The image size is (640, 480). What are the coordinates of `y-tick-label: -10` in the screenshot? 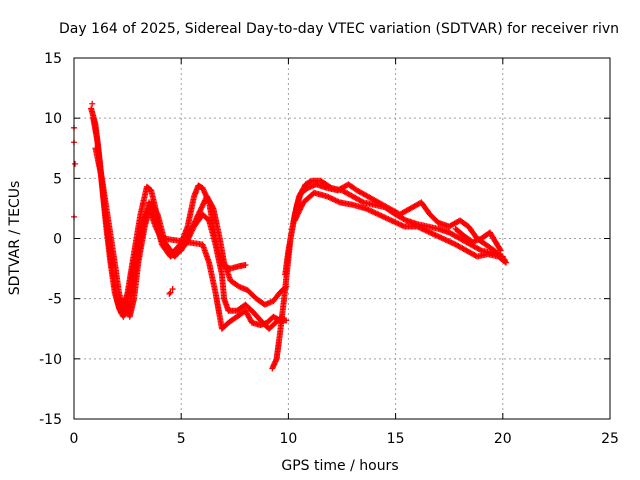 It's located at (50, 360).